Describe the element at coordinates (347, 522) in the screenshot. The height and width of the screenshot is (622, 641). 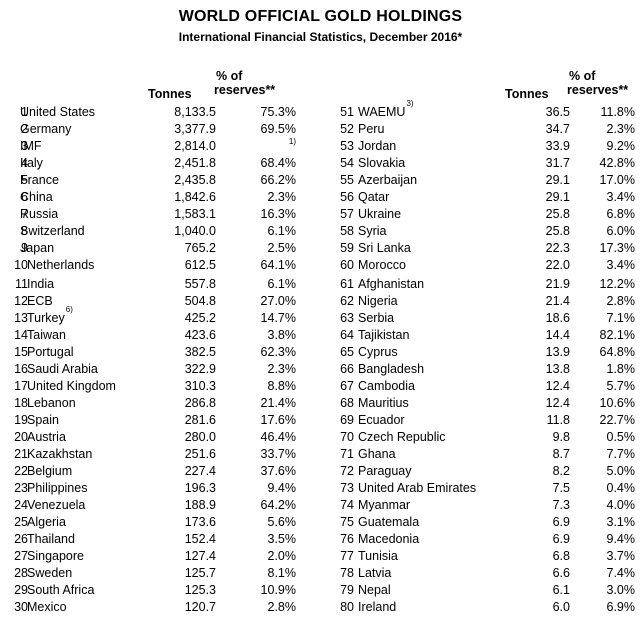
I see `rank-cell: 75` at that location.